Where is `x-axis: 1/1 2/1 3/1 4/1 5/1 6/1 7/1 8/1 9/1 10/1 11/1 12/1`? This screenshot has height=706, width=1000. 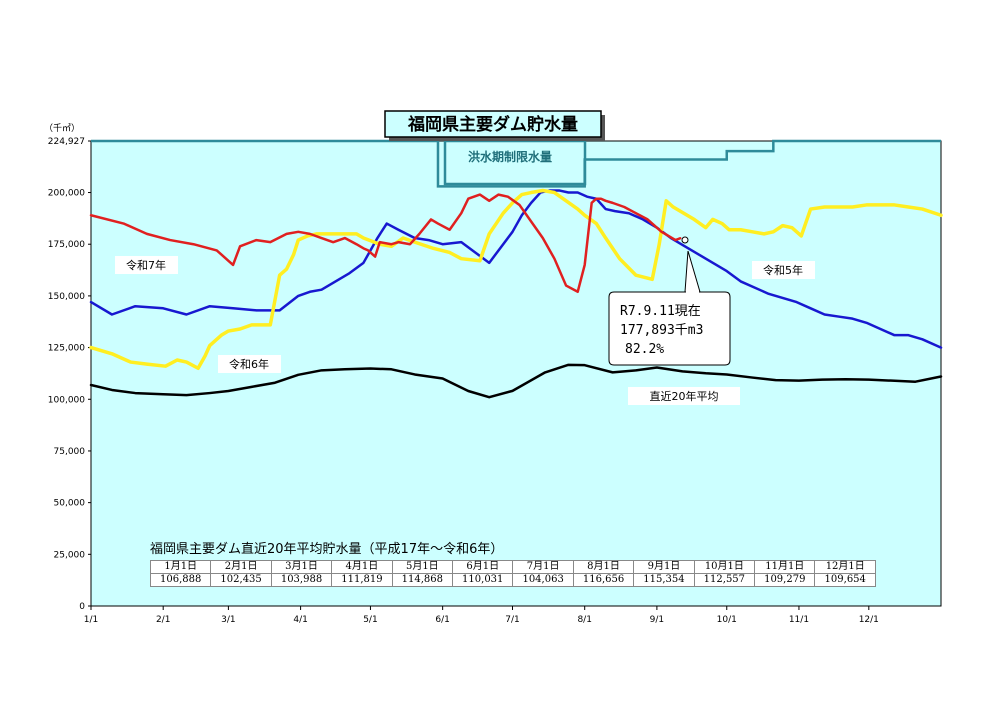 x-axis: 1/1 2/1 3/1 4/1 5/1 6/1 7/1 8/1 9/1 10/1 11/1 12/1 is located at coordinates (481, 615).